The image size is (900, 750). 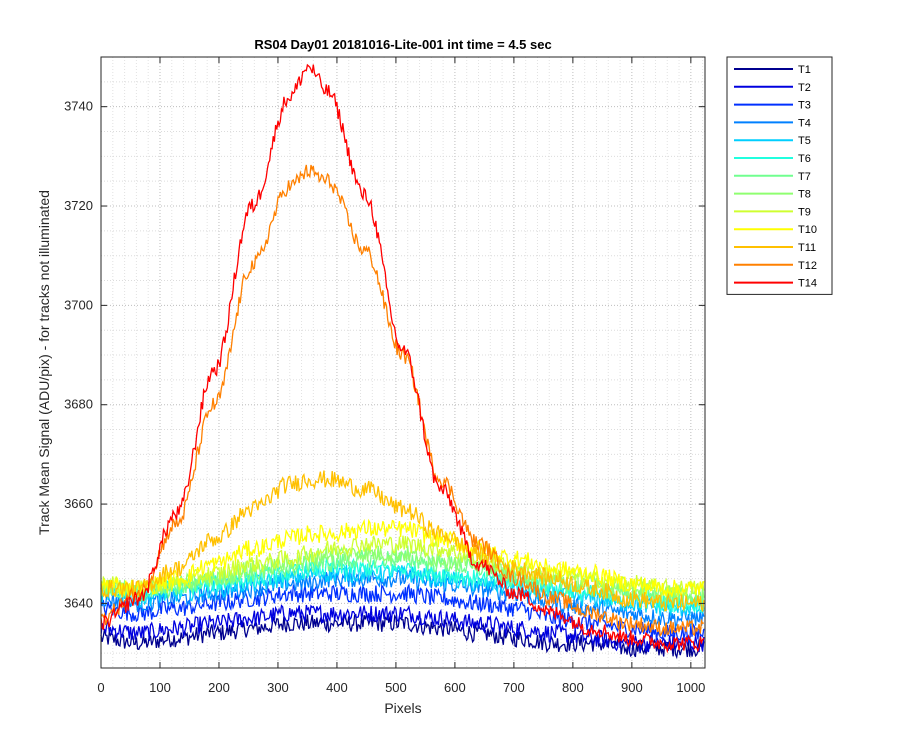 I want to click on series-line-t5, so click(x=402, y=590).